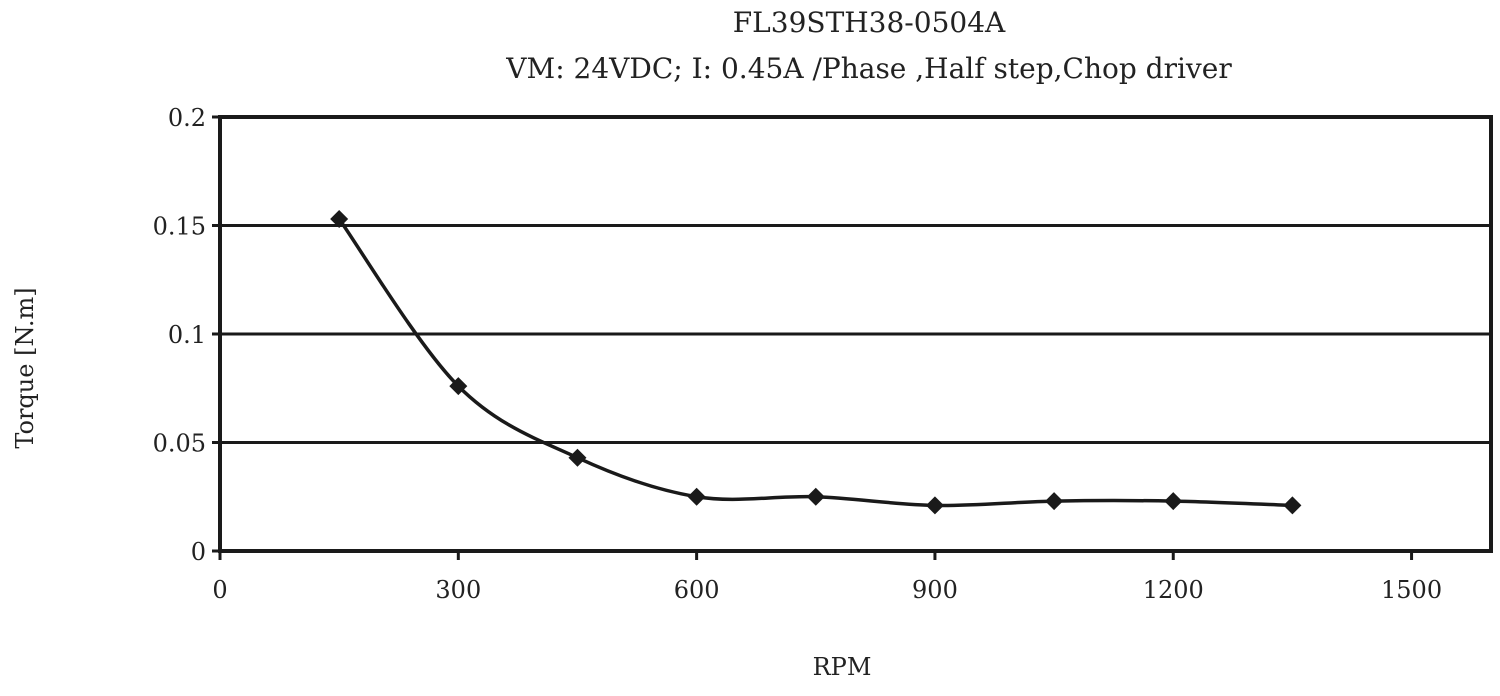  I want to click on x-axis-label: RPM, so click(842, 667).